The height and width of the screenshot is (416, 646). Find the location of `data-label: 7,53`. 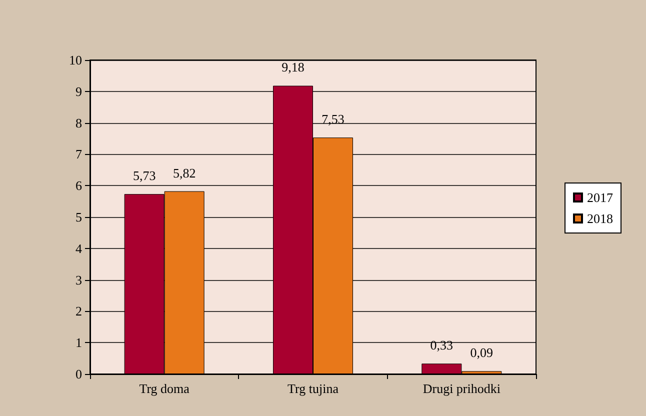

data-label: 7,53 is located at coordinates (333, 119).